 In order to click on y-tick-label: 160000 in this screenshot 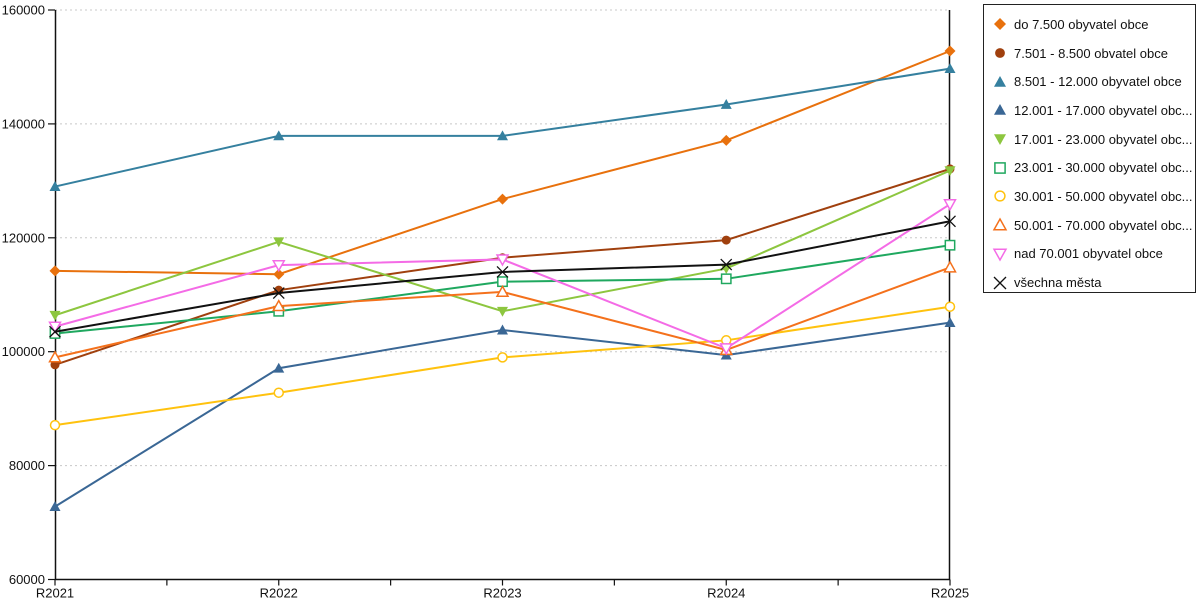, I will do `click(23, 10)`.